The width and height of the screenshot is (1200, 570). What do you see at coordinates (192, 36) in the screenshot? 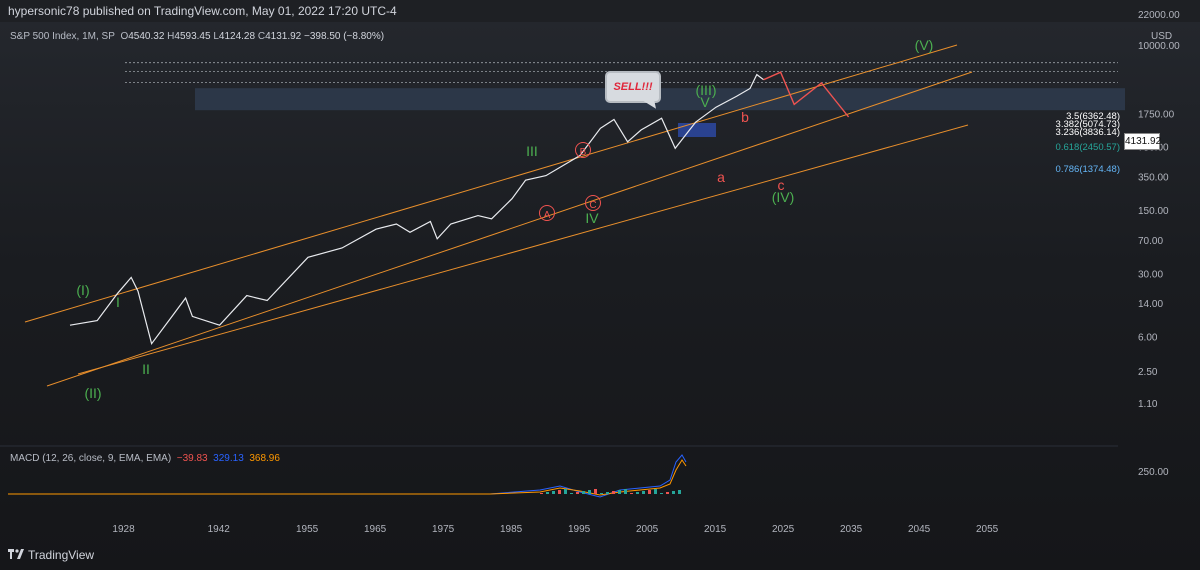
I see `high-value: 4593.45` at bounding box center [192, 36].